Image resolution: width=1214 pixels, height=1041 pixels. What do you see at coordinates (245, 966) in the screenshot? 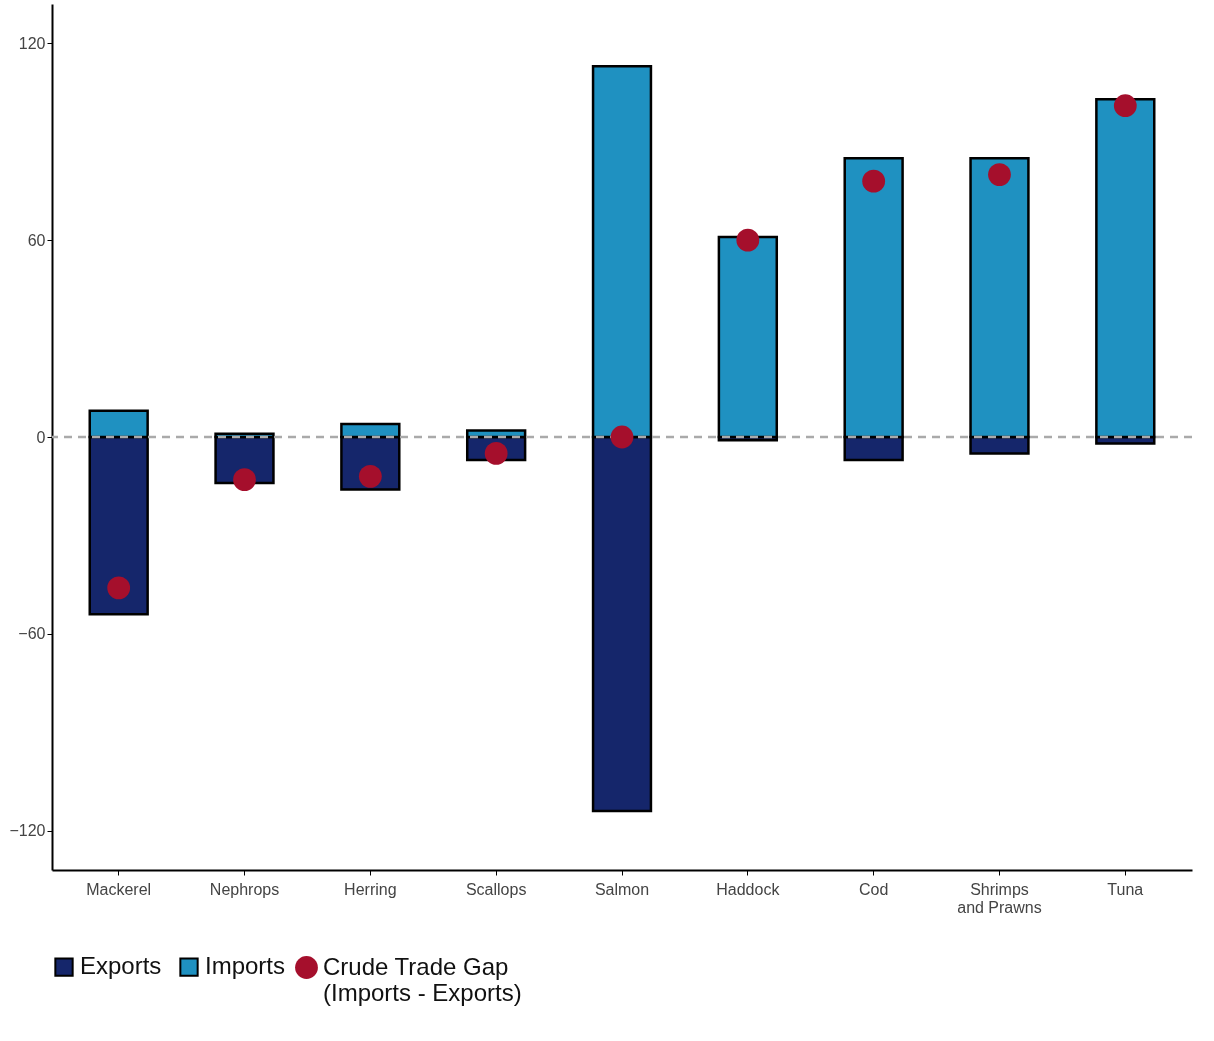
I see `legend-label: Imports` at bounding box center [245, 966].